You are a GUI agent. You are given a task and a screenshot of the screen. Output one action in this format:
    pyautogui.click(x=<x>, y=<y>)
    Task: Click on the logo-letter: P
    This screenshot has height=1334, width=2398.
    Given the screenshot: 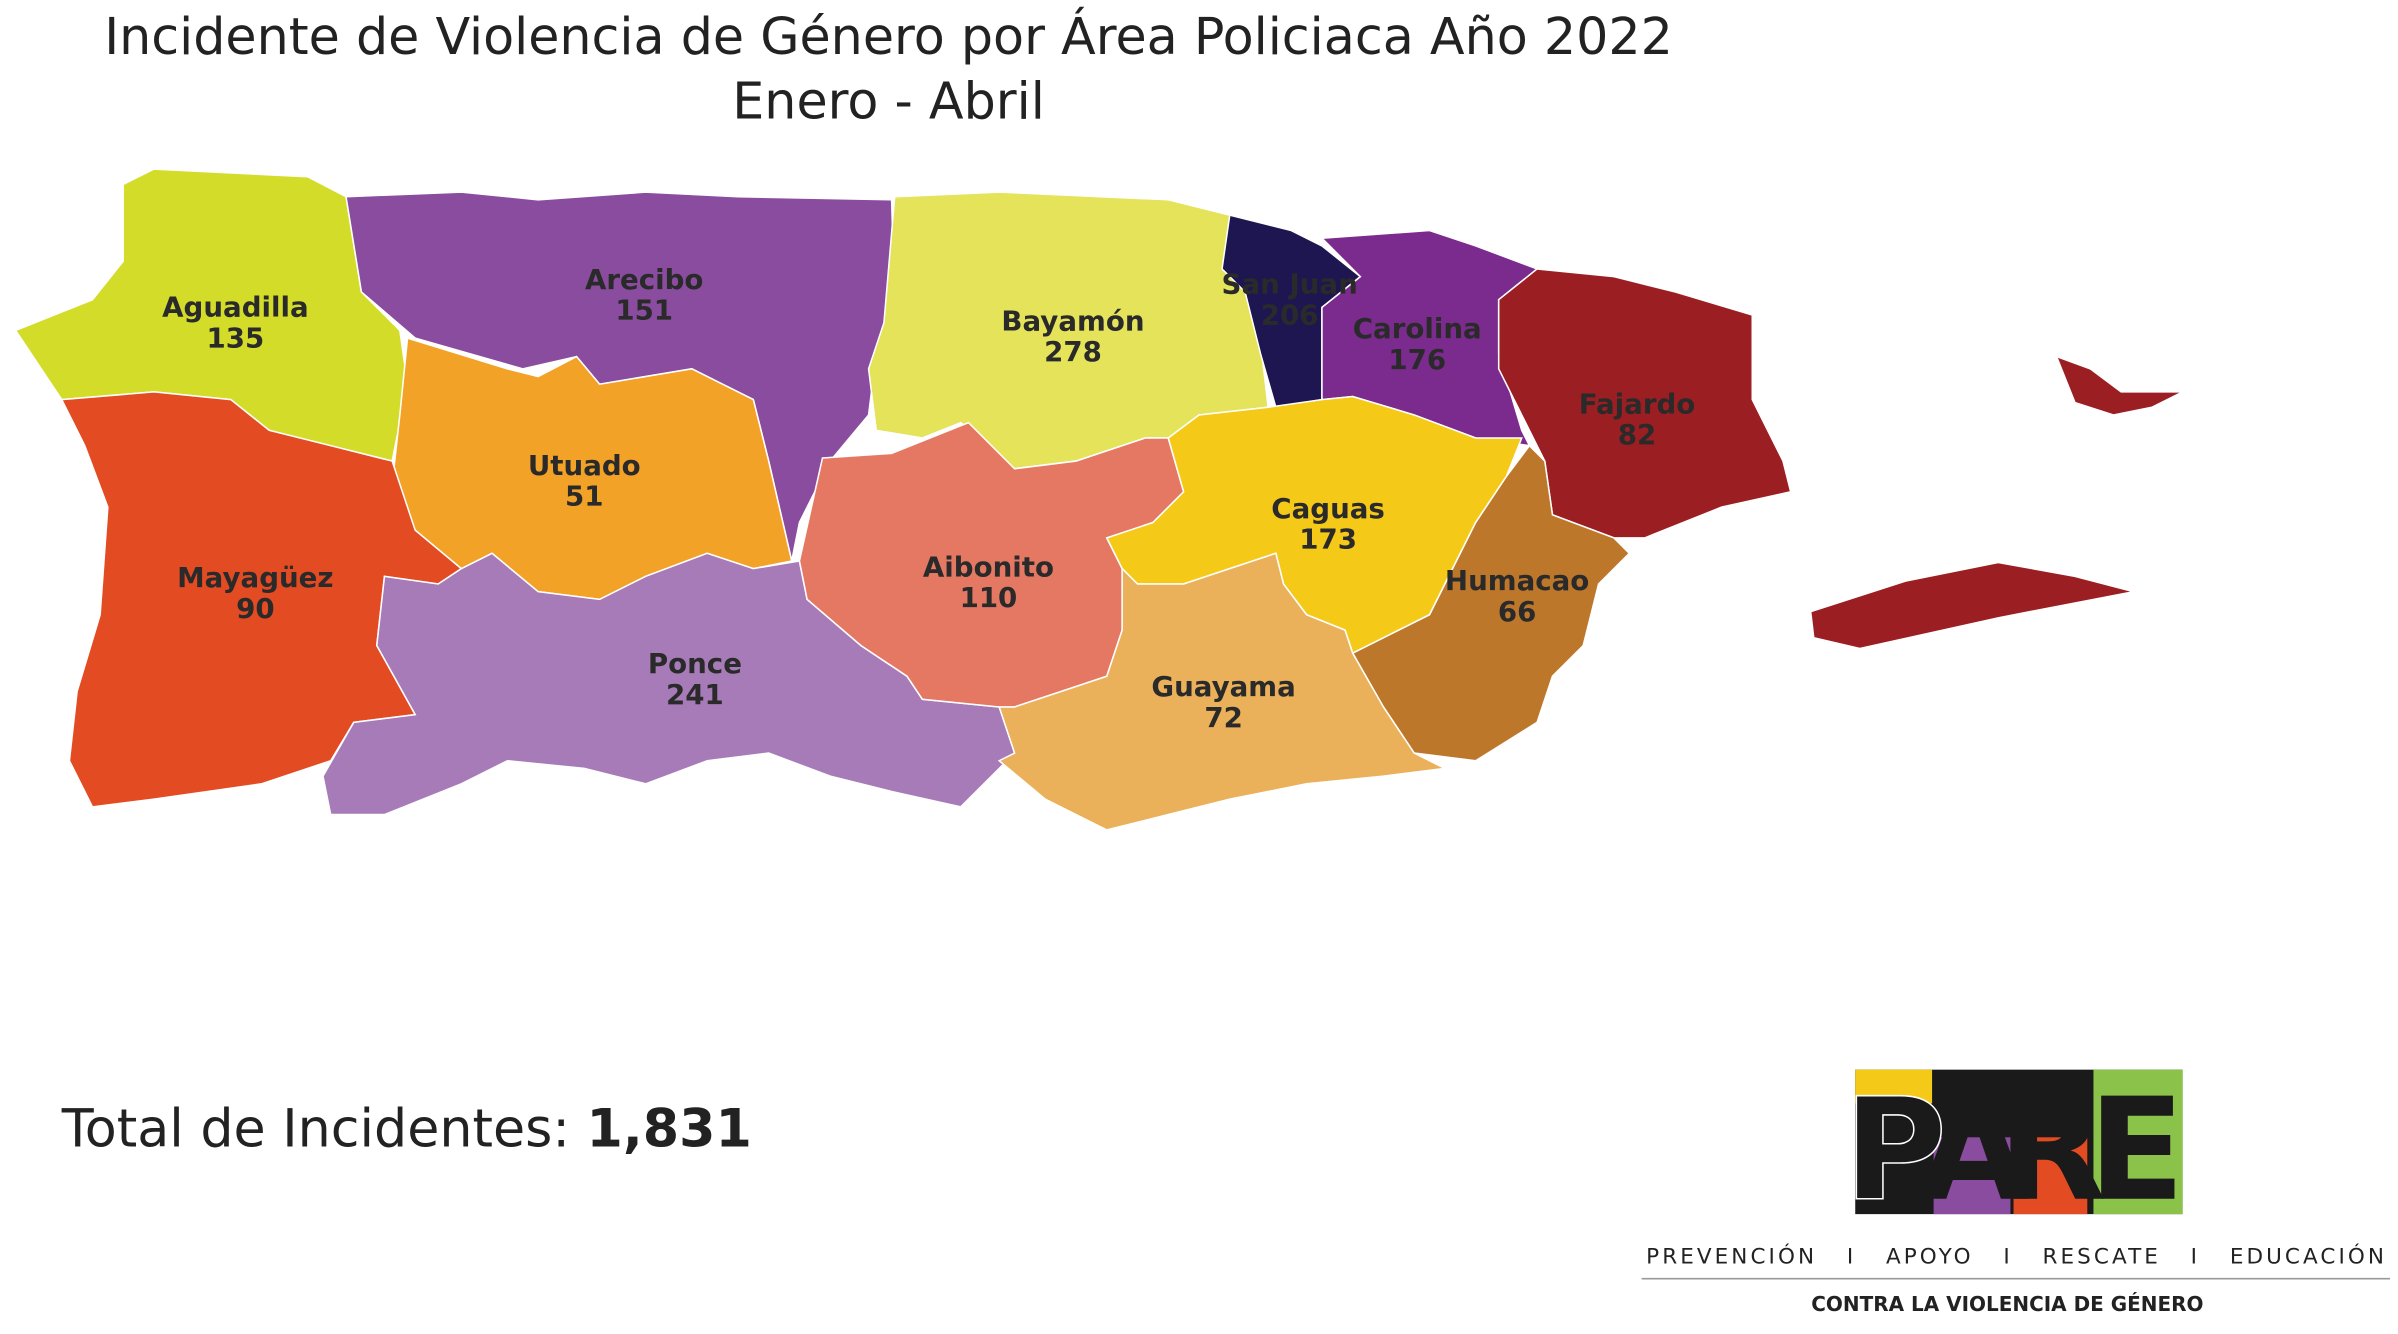 What is the action you would take?
    pyautogui.click(x=1895, y=1151)
    